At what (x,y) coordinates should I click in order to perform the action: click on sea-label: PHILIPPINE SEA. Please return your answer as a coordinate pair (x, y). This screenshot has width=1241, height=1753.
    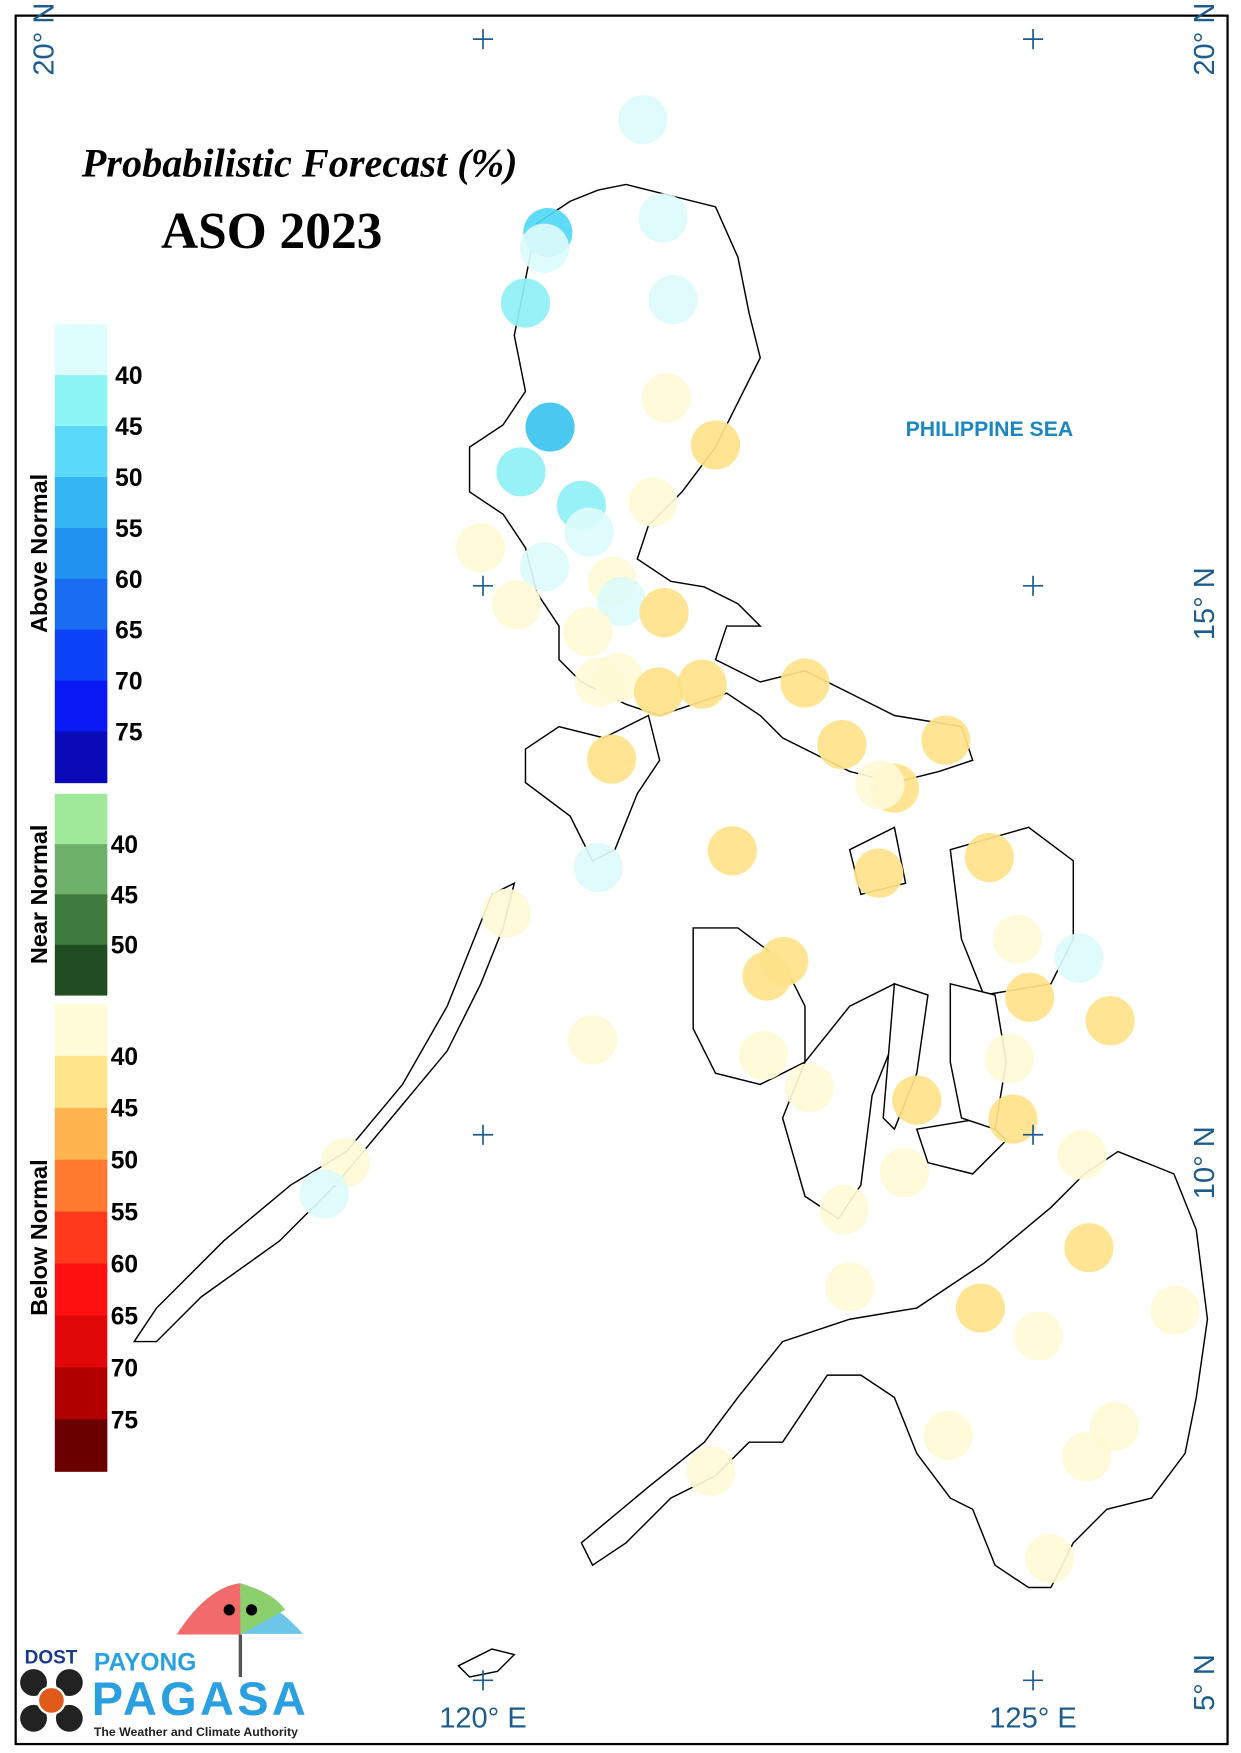
    Looking at the image, I should click on (990, 429).